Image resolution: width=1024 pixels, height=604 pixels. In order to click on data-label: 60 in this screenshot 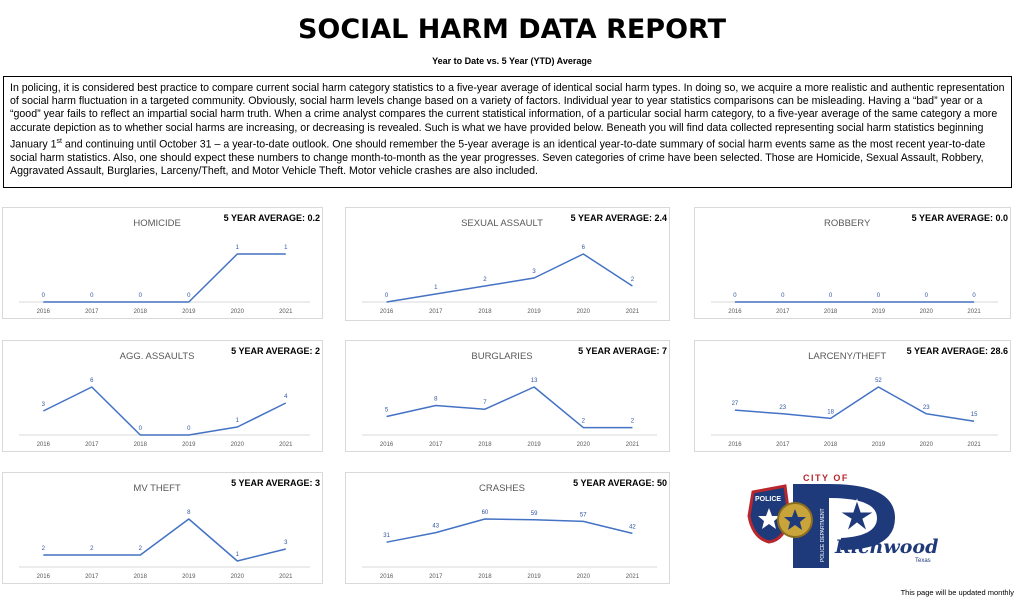, I will do `click(485, 513)`.